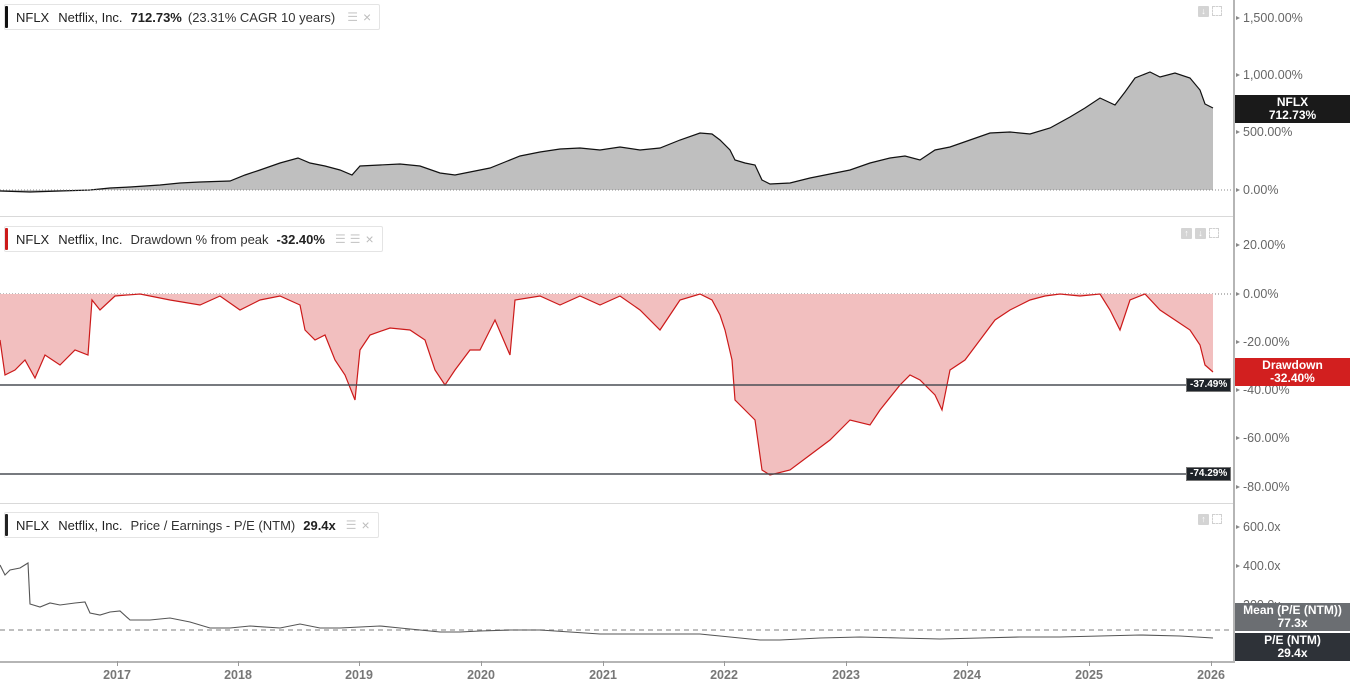  Describe the element at coordinates (724, 675) in the screenshot. I see `x-tick-label: 2022` at that location.